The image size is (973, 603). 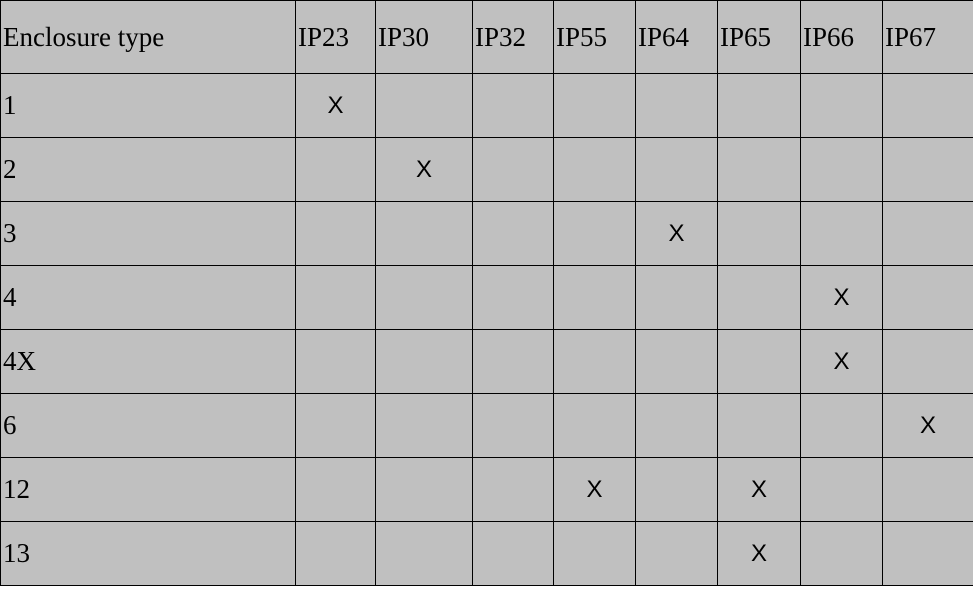 What do you see at coordinates (148, 233) in the screenshot?
I see `row-label: 3` at bounding box center [148, 233].